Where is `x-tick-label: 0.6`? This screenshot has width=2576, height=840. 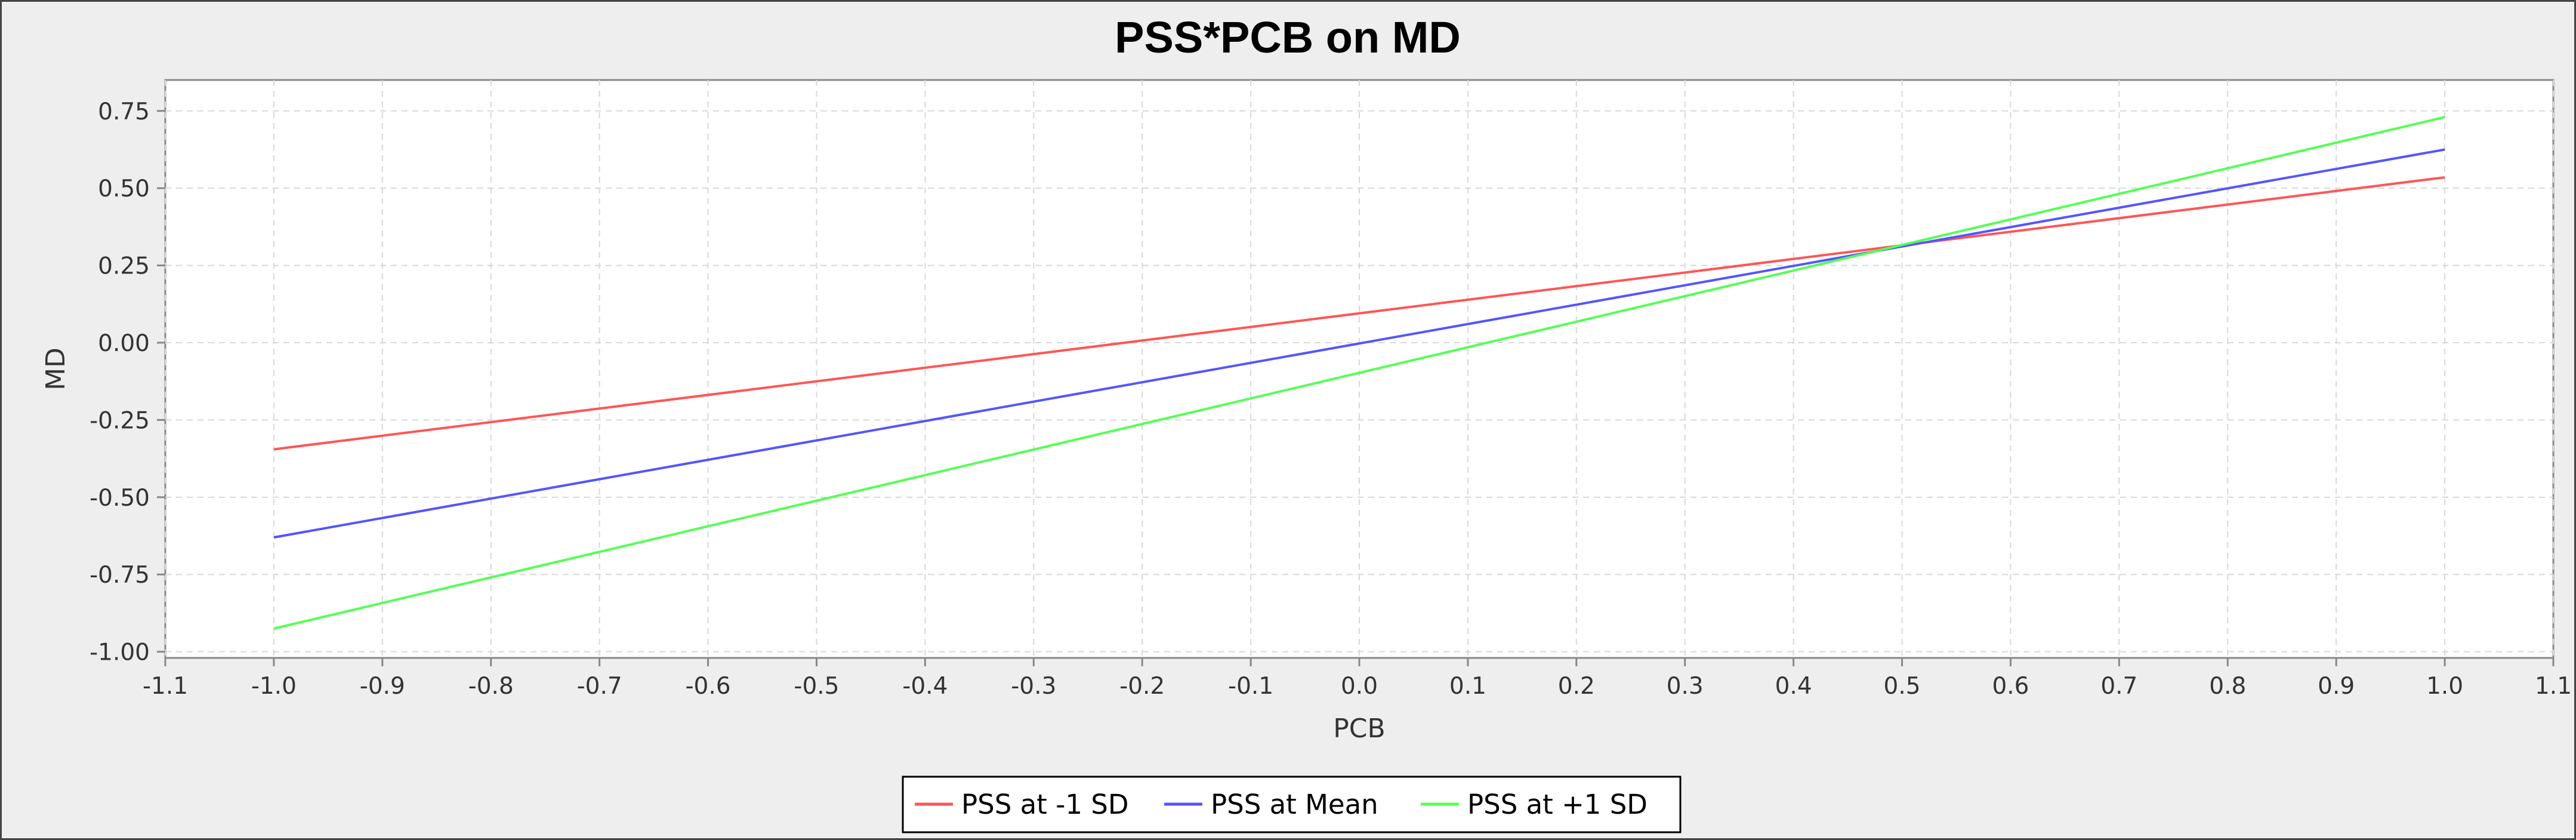
x-tick-label: 0.6 is located at coordinates (2011, 686).